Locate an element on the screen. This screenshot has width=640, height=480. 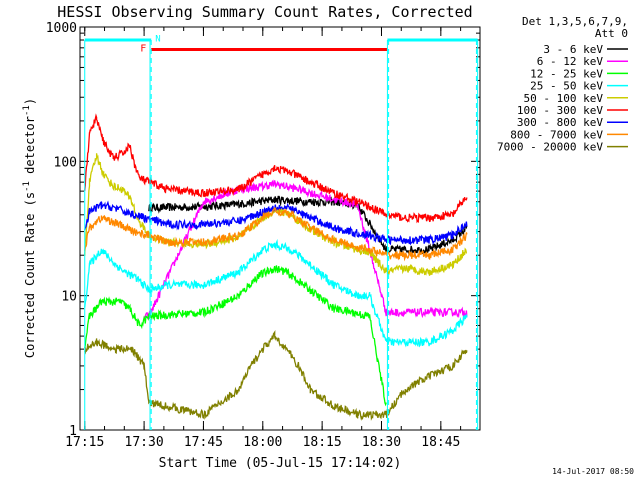
legend-label: 800 - 7000 keV is located at coordinates (556, 134).